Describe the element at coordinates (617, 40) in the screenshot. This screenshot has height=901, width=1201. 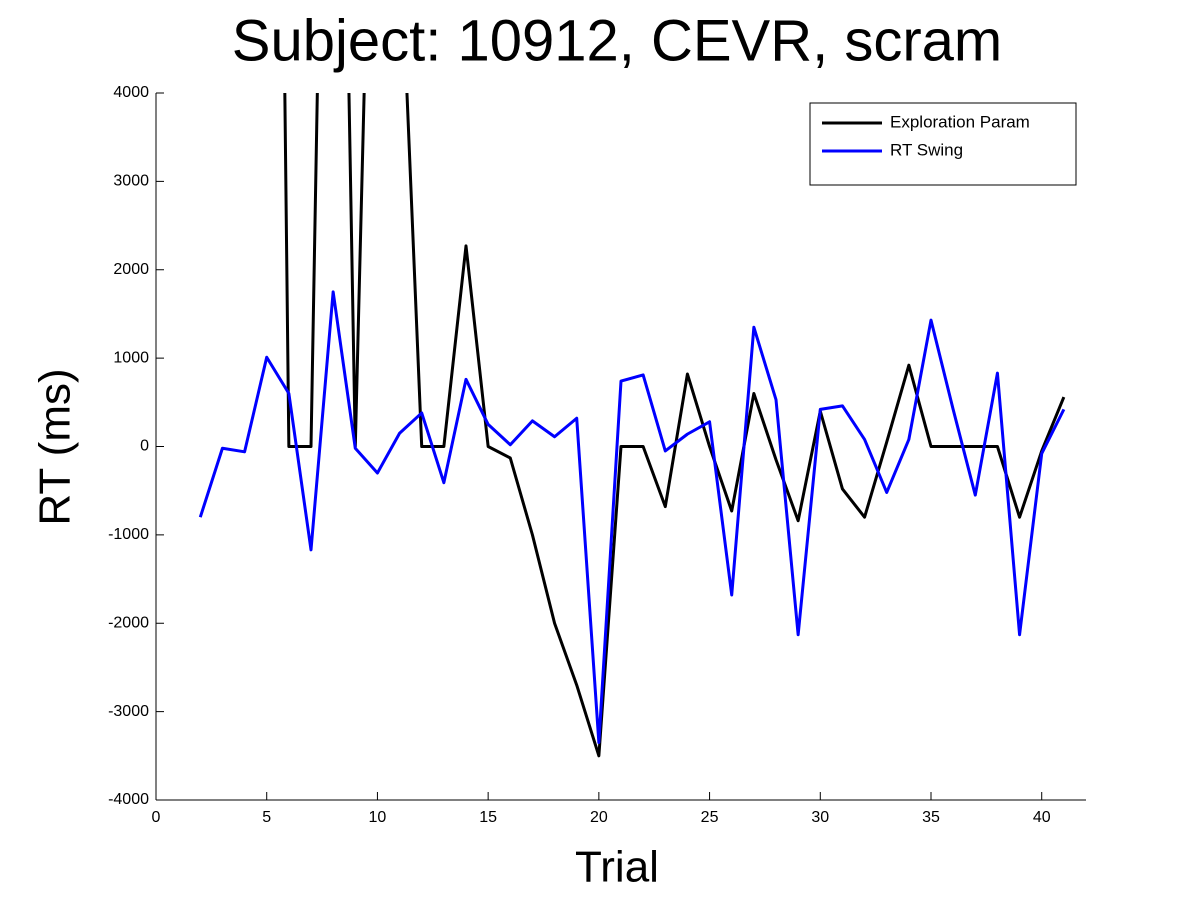
I see `chart-title: Subject: 10912, CEVR, scram` at that location.